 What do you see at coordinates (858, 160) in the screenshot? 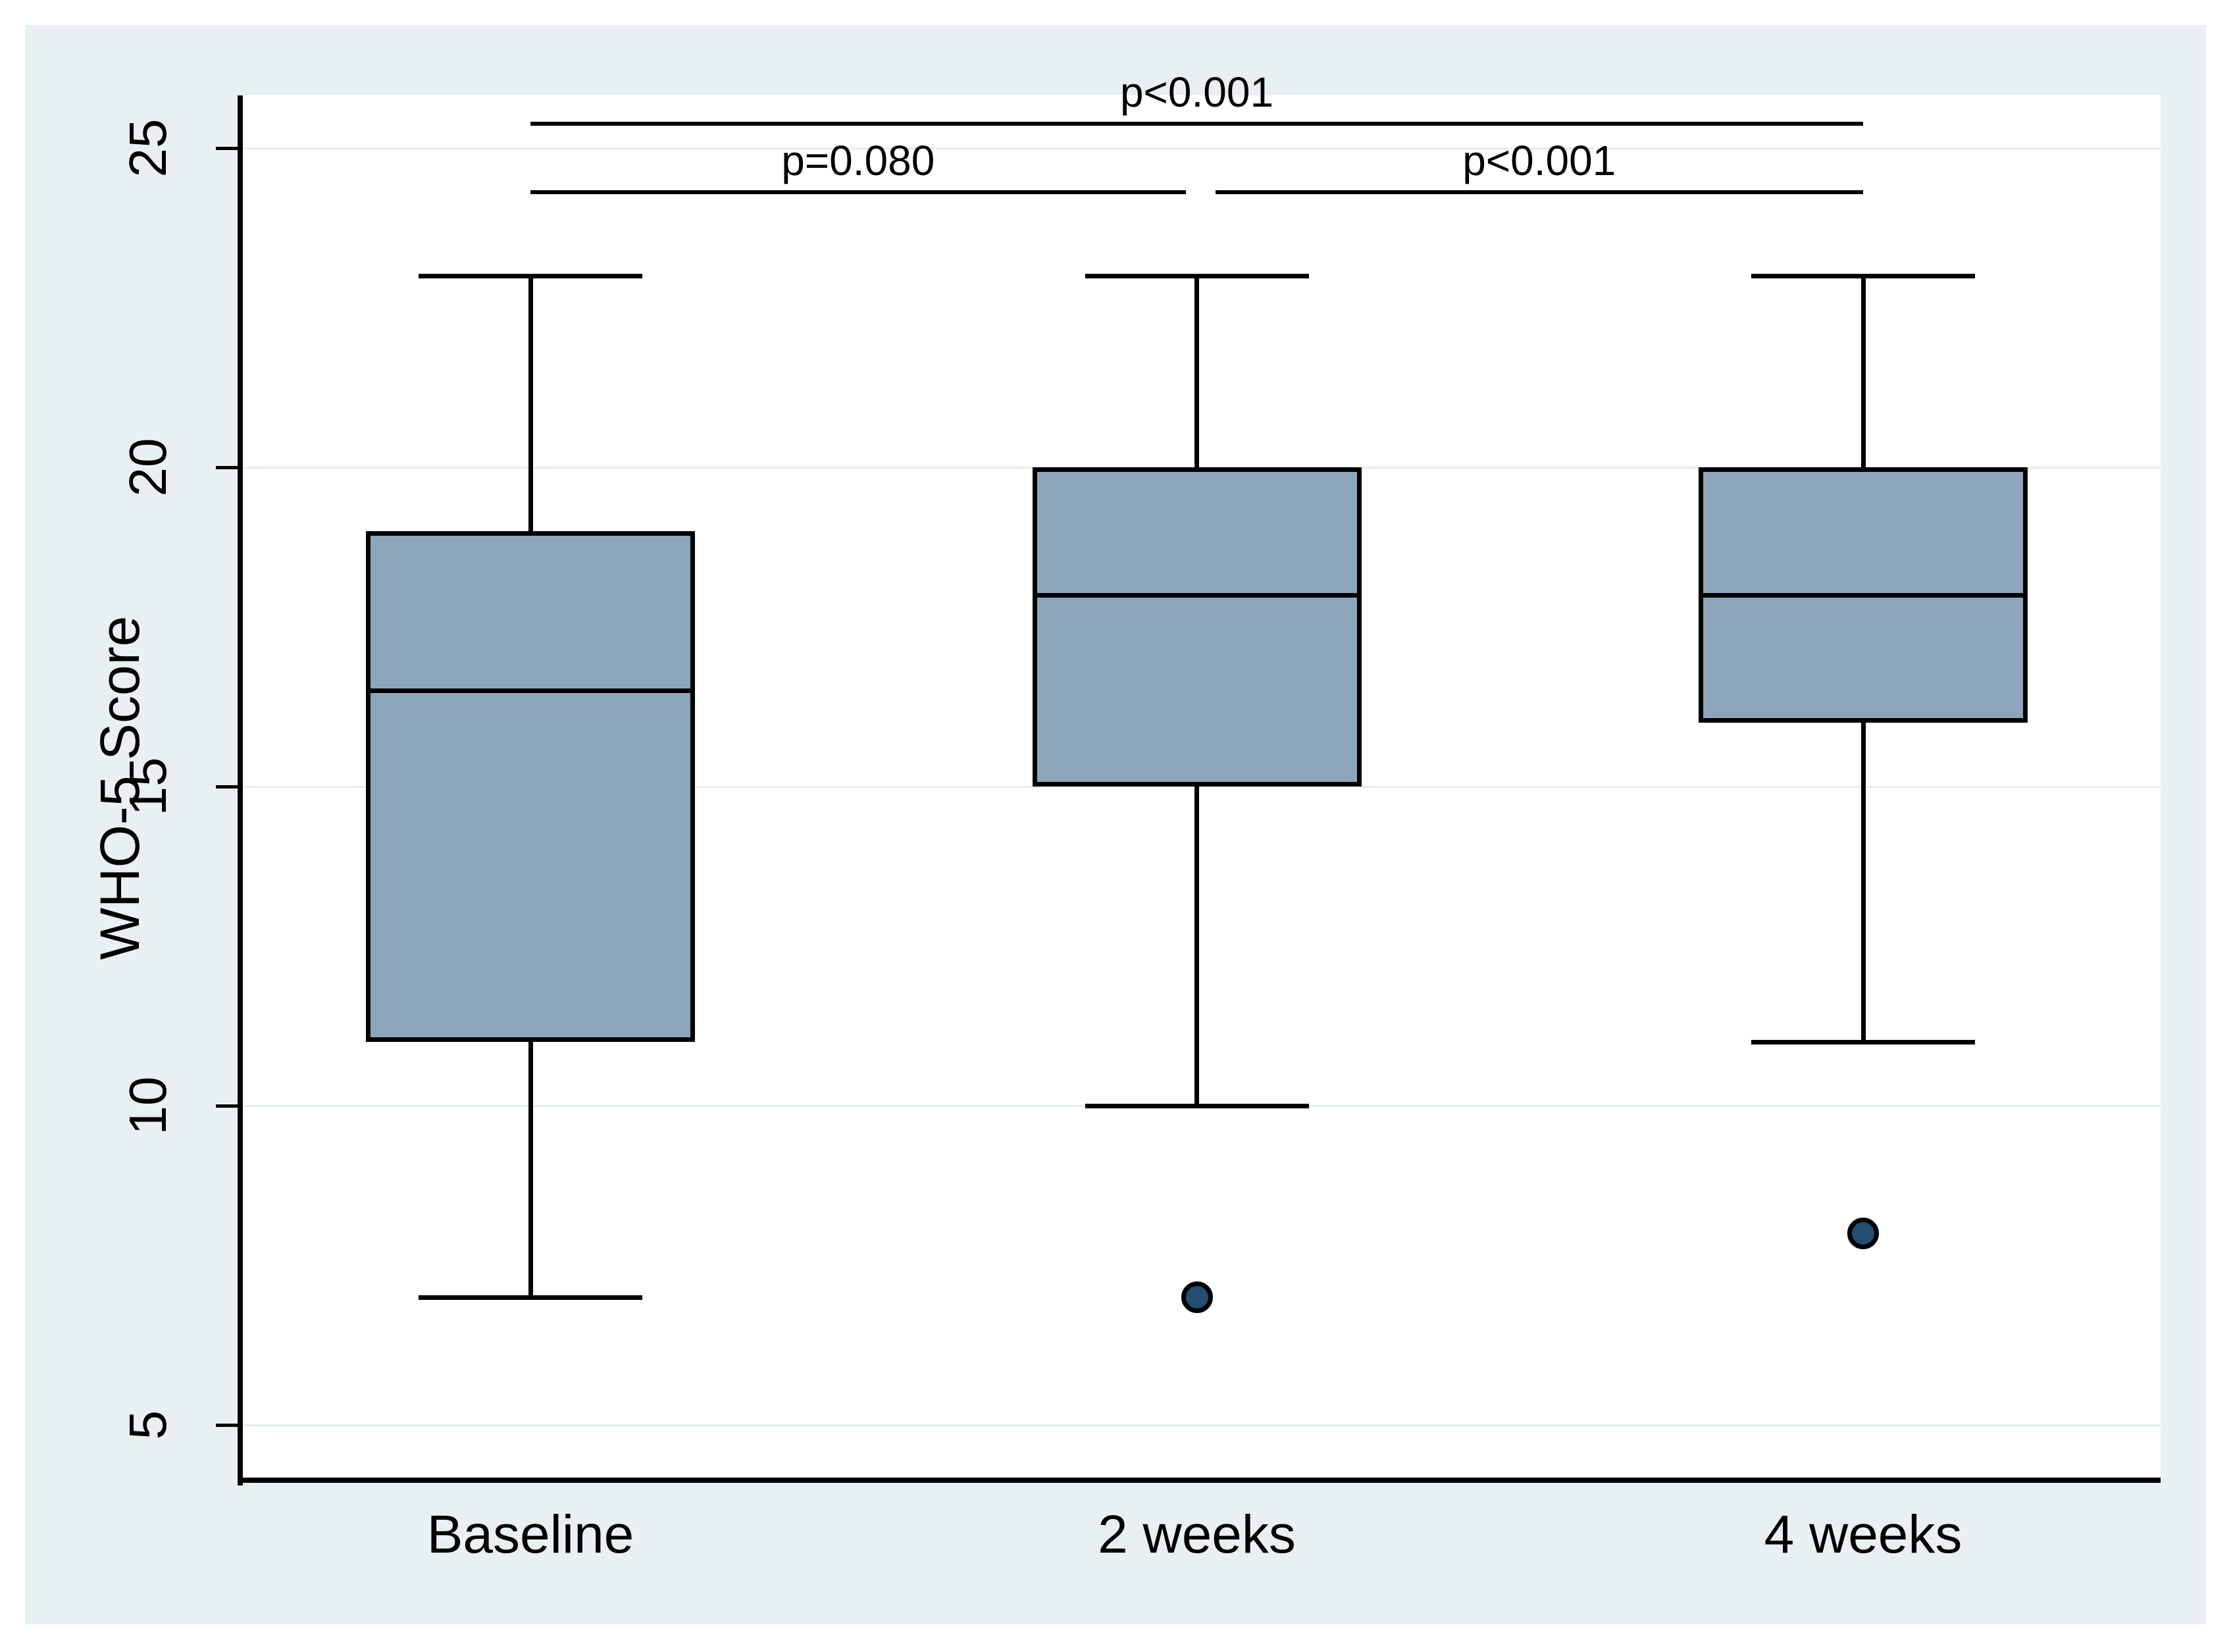
I see `p-value-label: p=0.080` at bounding box center [858, 160].